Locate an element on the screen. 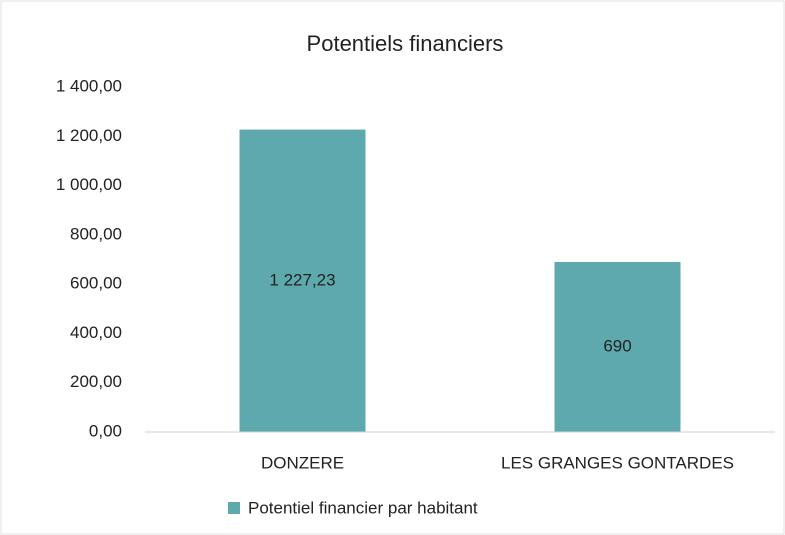 The width and height of the screenshot is (785, 535). y-tick-label: 1 200,00 is located at coordinates (89, 135).